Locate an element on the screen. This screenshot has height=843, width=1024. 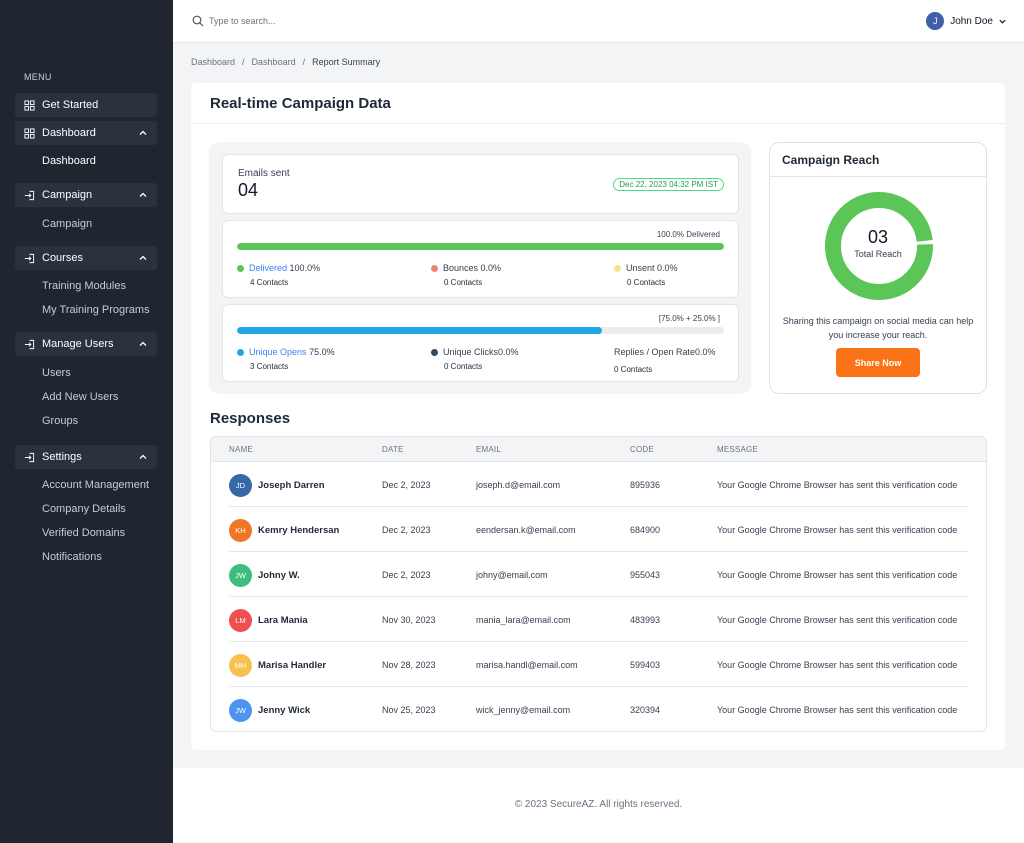
avatar: JD is located at coordinates (240, 485).